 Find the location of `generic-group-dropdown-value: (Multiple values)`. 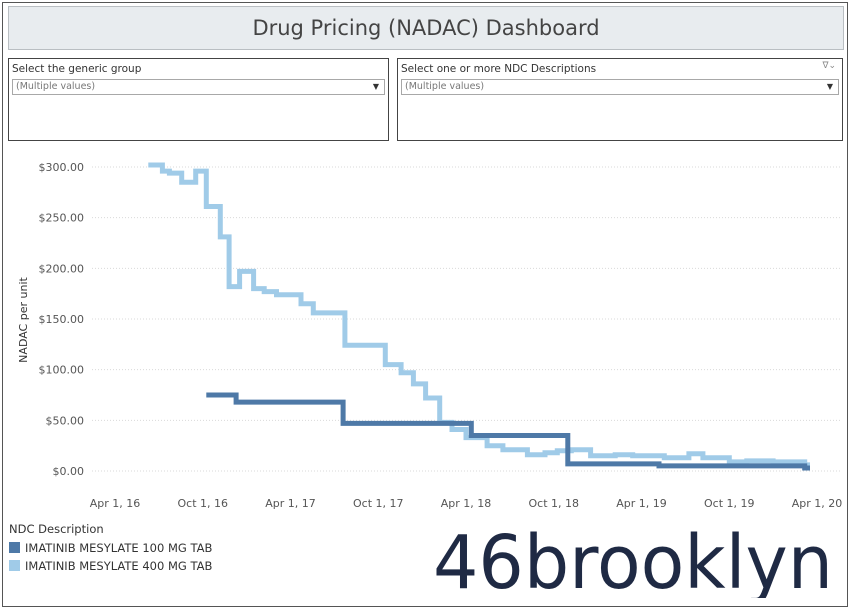

generic-group-dropdown-value: (Multiple values) is located at coordinates (56, 86).